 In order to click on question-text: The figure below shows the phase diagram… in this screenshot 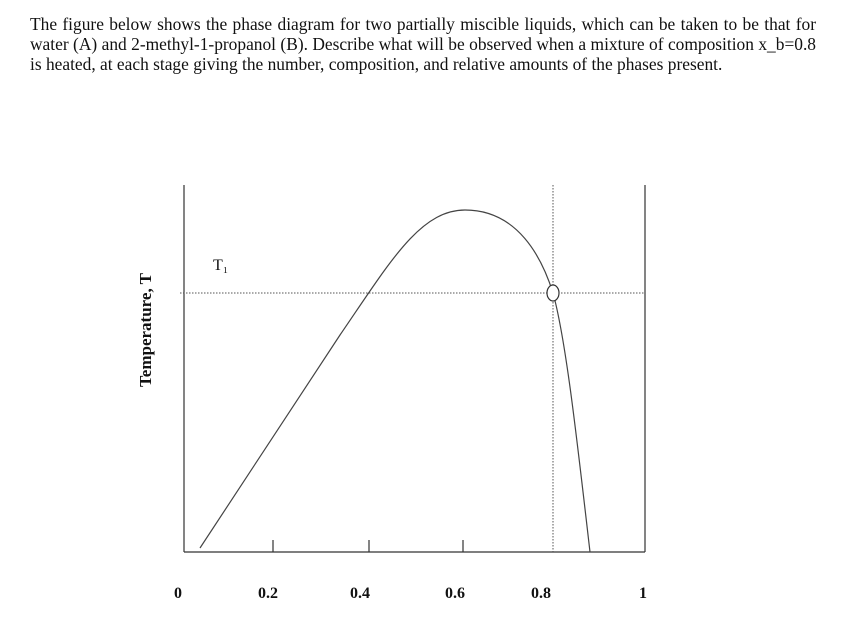, I will do `click(423, 44)`.